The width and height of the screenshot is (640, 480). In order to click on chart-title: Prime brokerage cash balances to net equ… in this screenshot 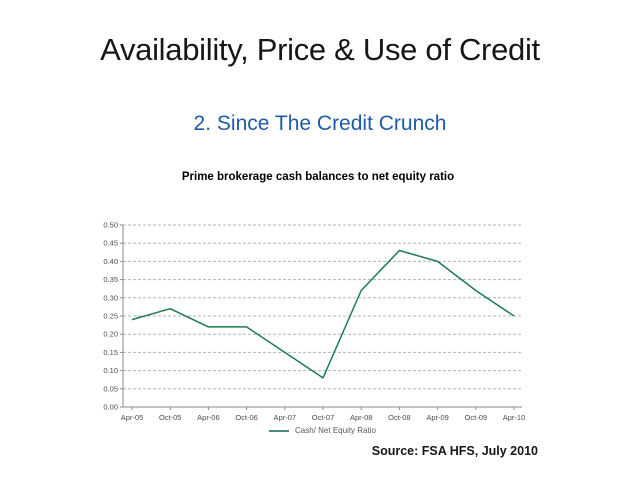, I will do `click(318, 177)`.